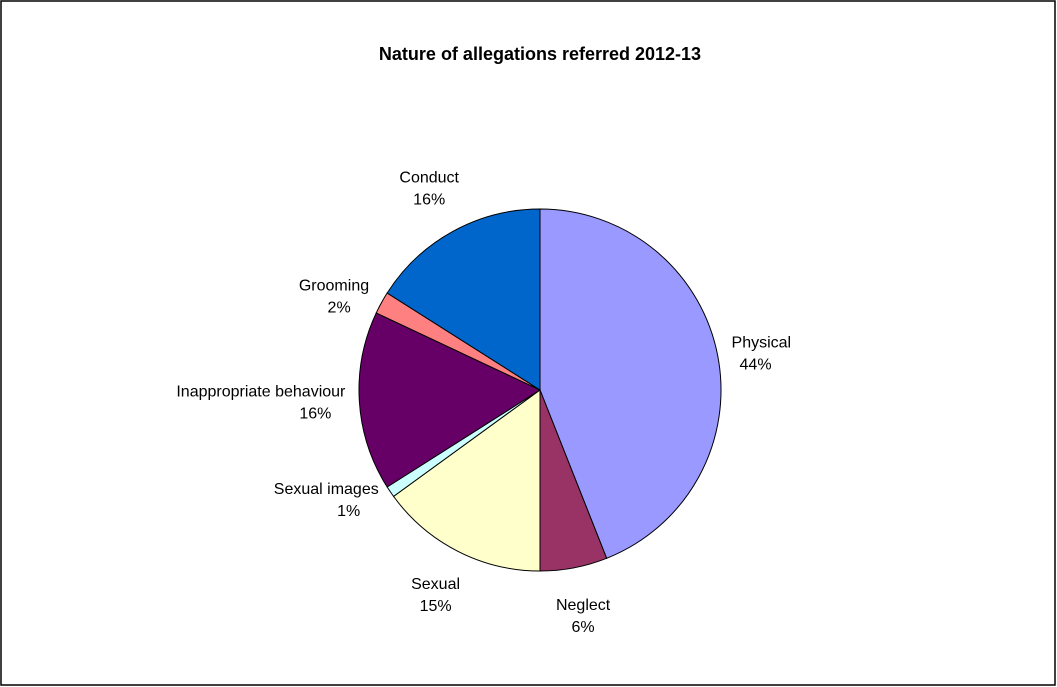 The height and width of the screenshot is (687, 1057). Describe the element at coordinates (540, 54) in the screenshot. I see `chart-title: Nature of allegations referred 2012-13` at that location.